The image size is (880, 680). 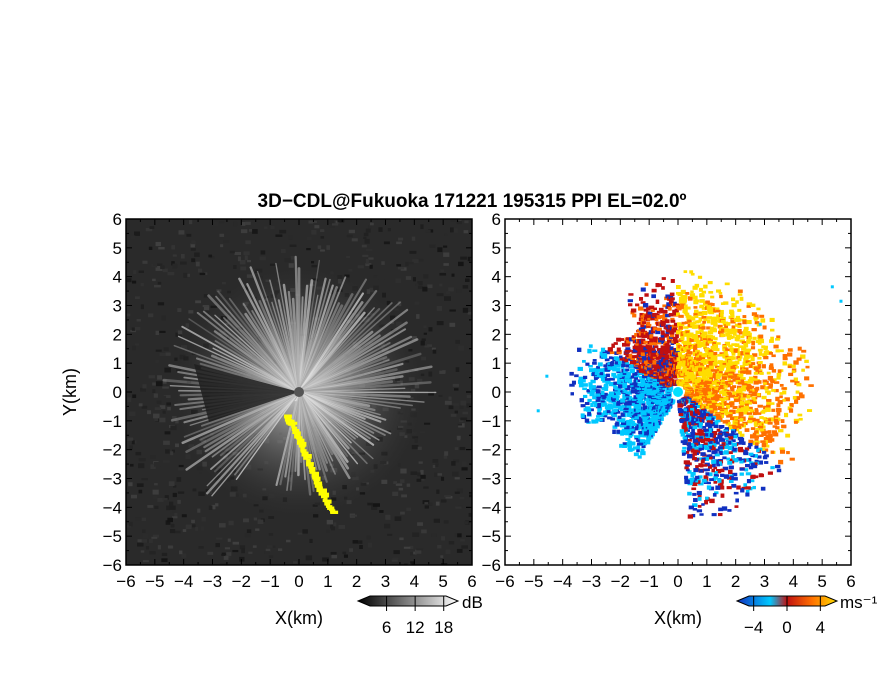 What do you see at coordinates (212, 581) in the screenshot?
I see `reflectivity-x-tick-label: −3` at bounding box center [212, 581].